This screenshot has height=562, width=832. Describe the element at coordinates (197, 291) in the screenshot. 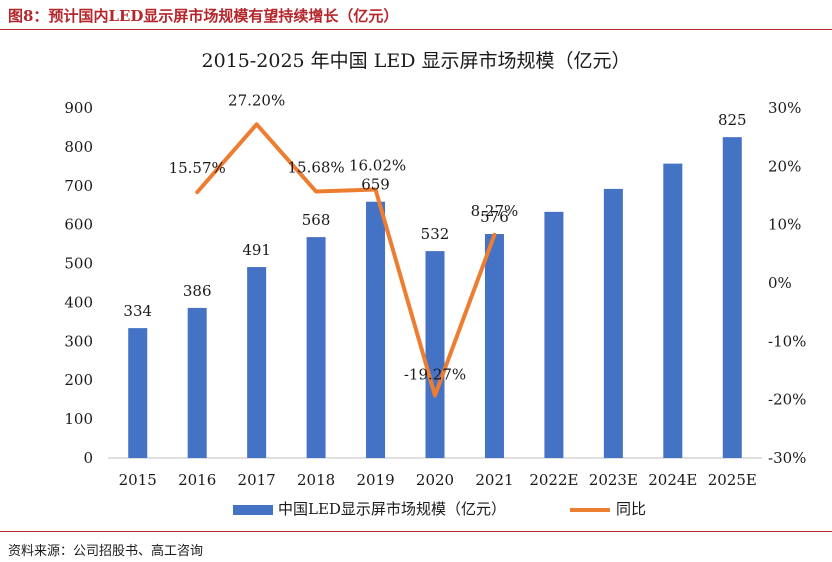

I see `bar-value-label: 386` at that location.